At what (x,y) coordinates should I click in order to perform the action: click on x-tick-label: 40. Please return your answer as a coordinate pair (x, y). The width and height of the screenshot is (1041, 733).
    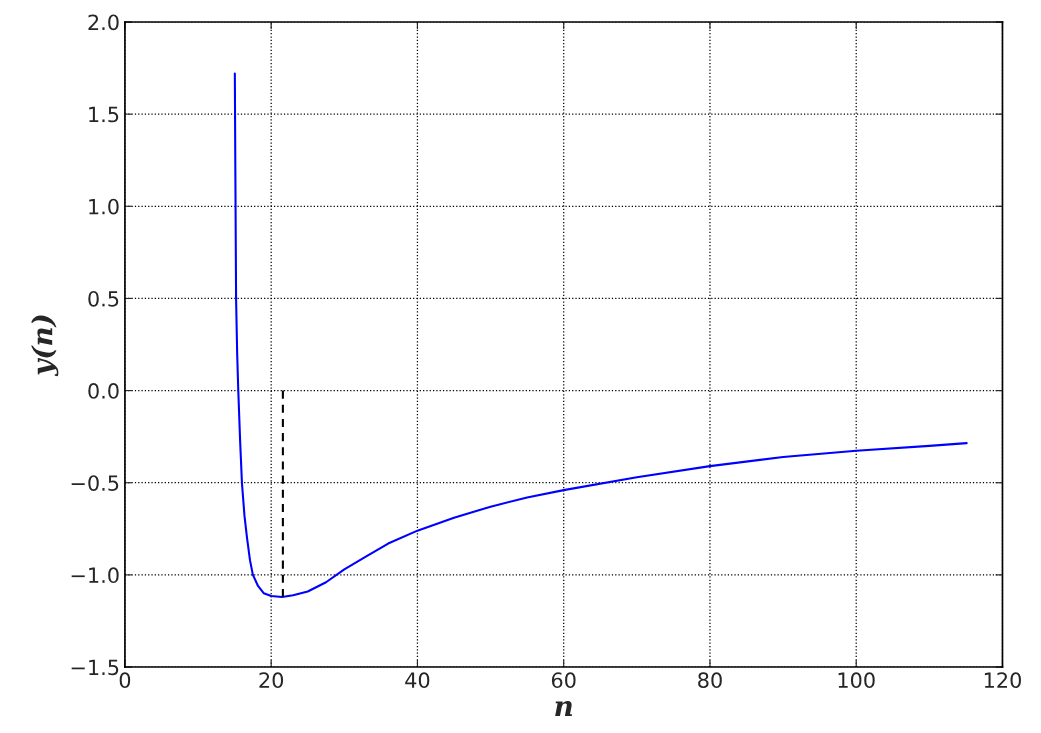
    Looking at the image, I should click on (417, 680).